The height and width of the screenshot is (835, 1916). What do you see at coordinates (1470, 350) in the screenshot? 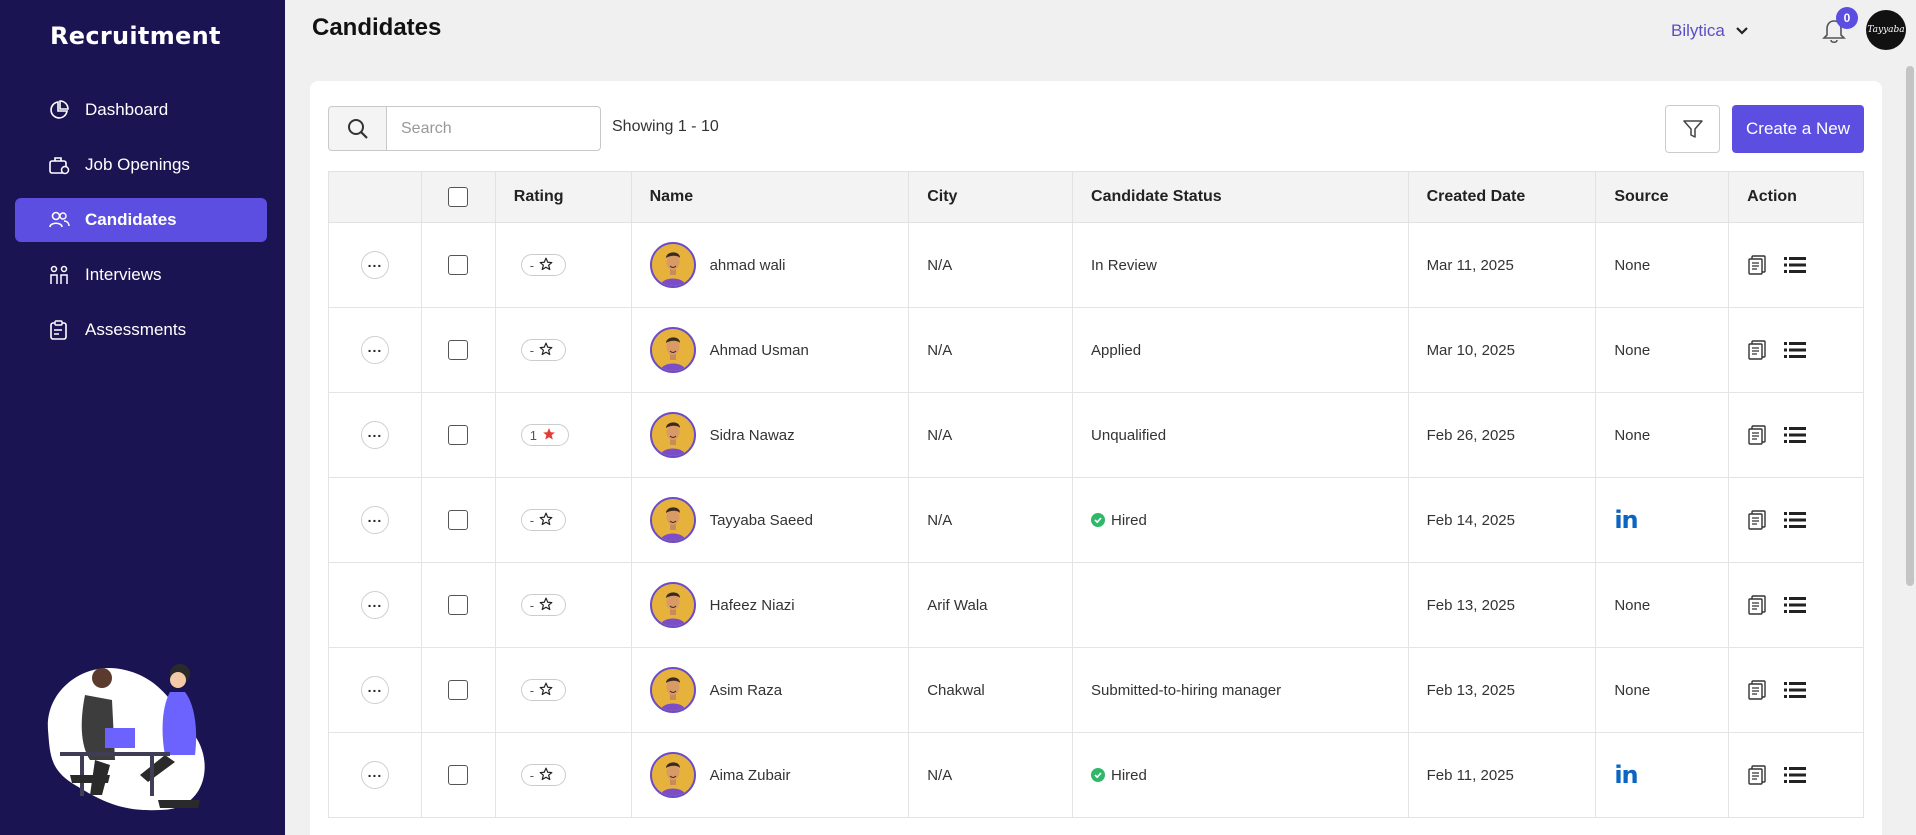
I see `created-date: Mar 10, 2025` at bounding box center [1470, 350].